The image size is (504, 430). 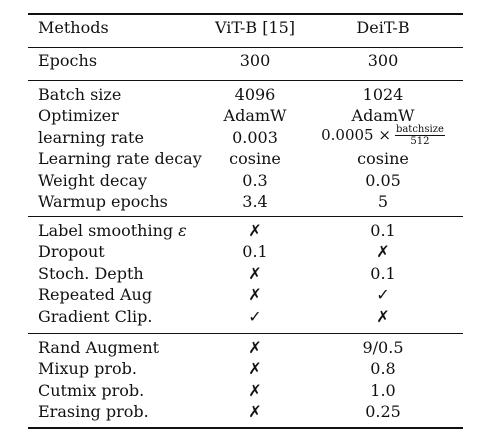 I want to click on cell-text: Label smoothing, so click(x=106, y=230).